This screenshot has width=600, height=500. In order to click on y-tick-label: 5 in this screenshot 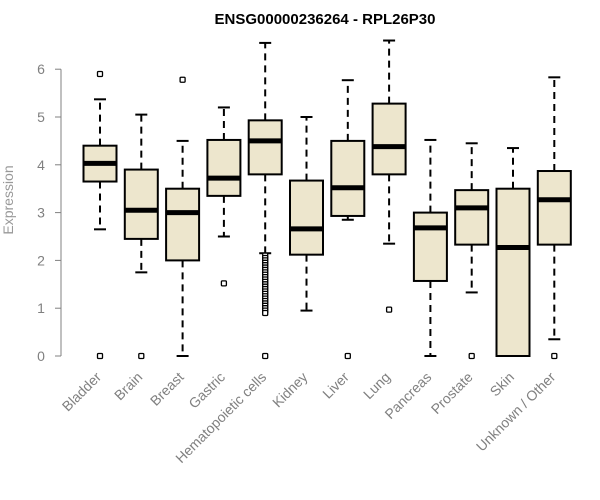, I will do `click(41, 117)`.